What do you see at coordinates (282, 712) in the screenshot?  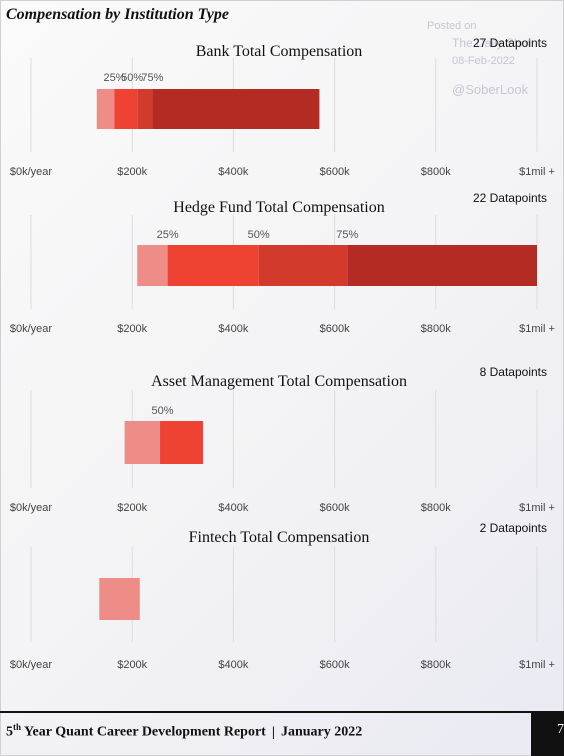 I see `footer-rule` at bounding box center [282, 712].